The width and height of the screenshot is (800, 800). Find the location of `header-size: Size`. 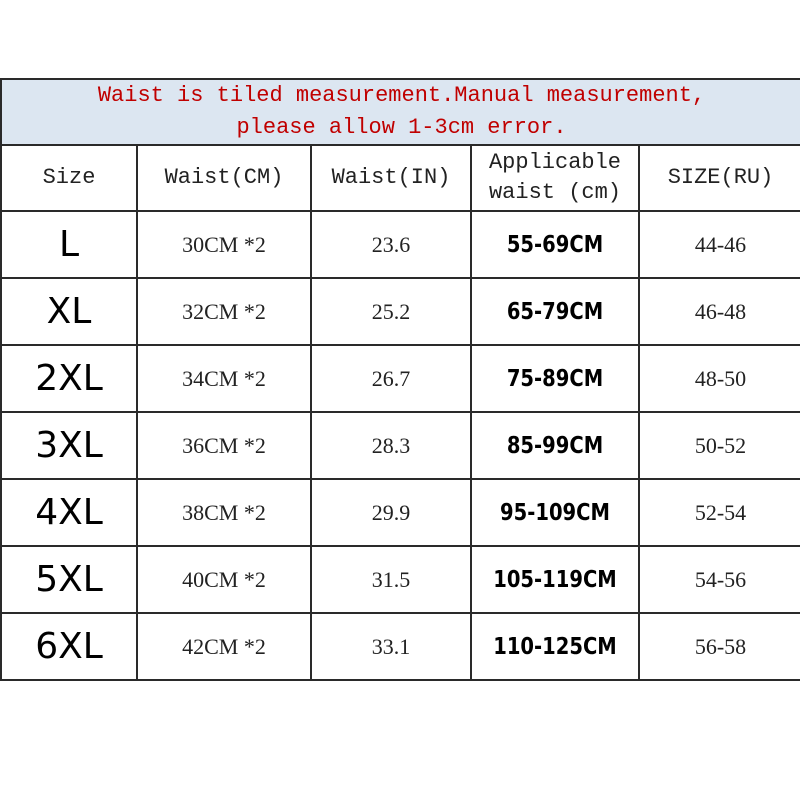

header-size: Size is located at coordinates (69, 178).